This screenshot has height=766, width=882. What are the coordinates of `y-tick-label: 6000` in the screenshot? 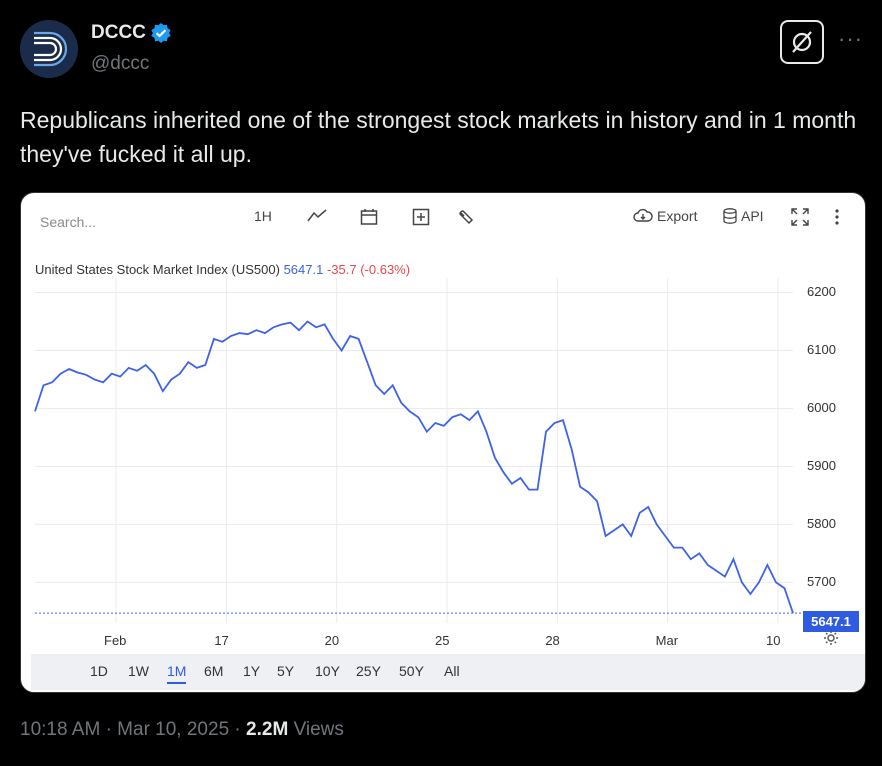 It's located at (821, 408).